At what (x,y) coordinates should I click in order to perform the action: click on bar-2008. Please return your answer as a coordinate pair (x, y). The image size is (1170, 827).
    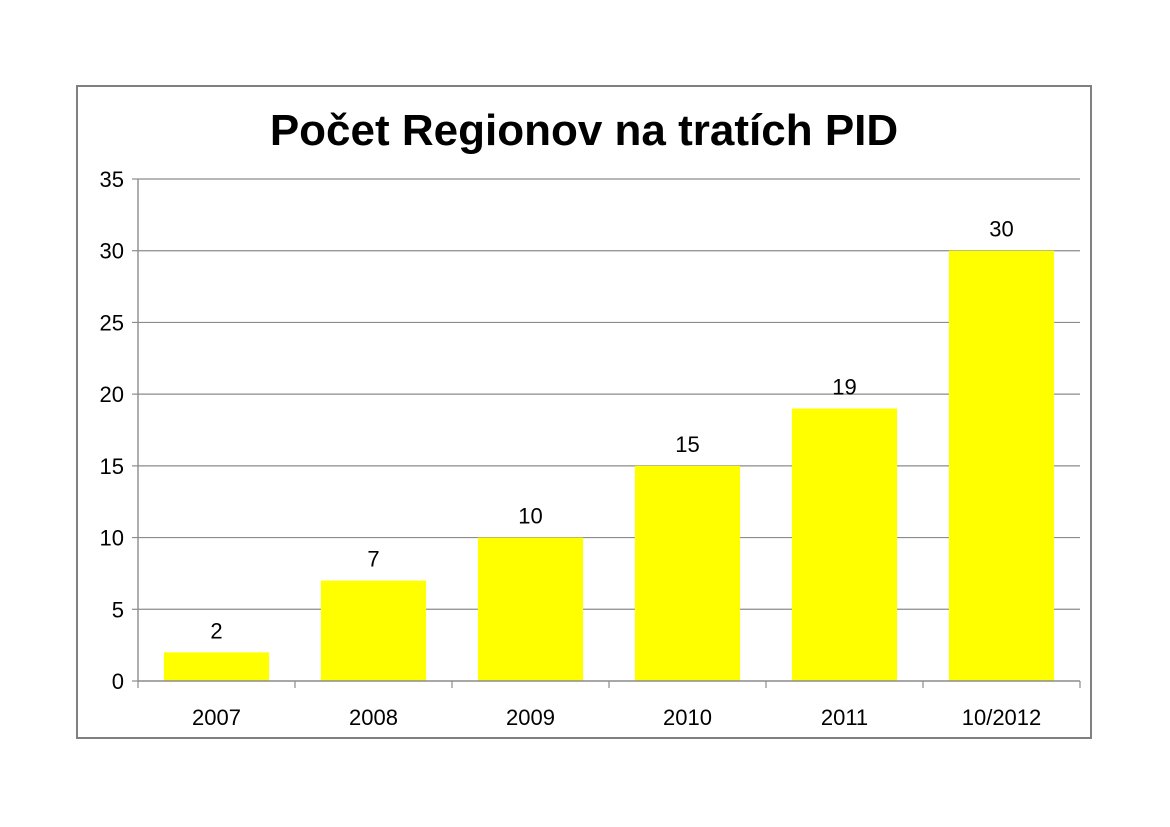
    Looking at the image, I should click on (373, 630).